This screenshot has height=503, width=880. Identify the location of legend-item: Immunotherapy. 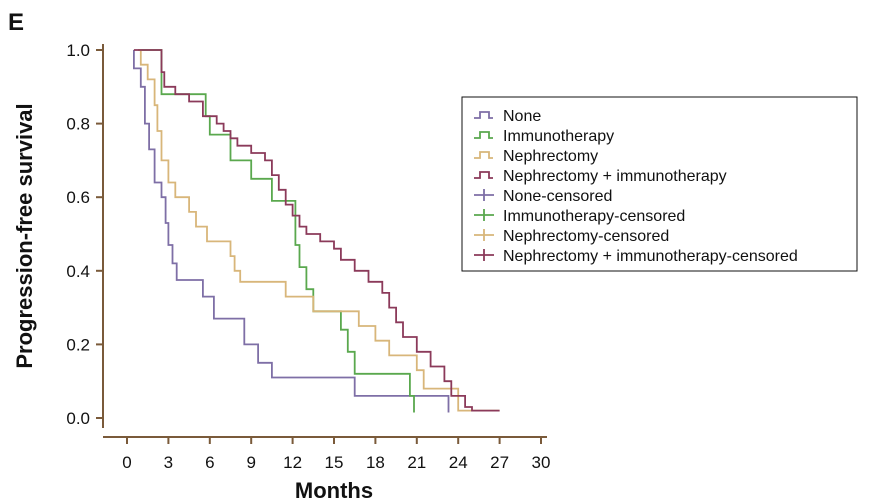
(544, 136).